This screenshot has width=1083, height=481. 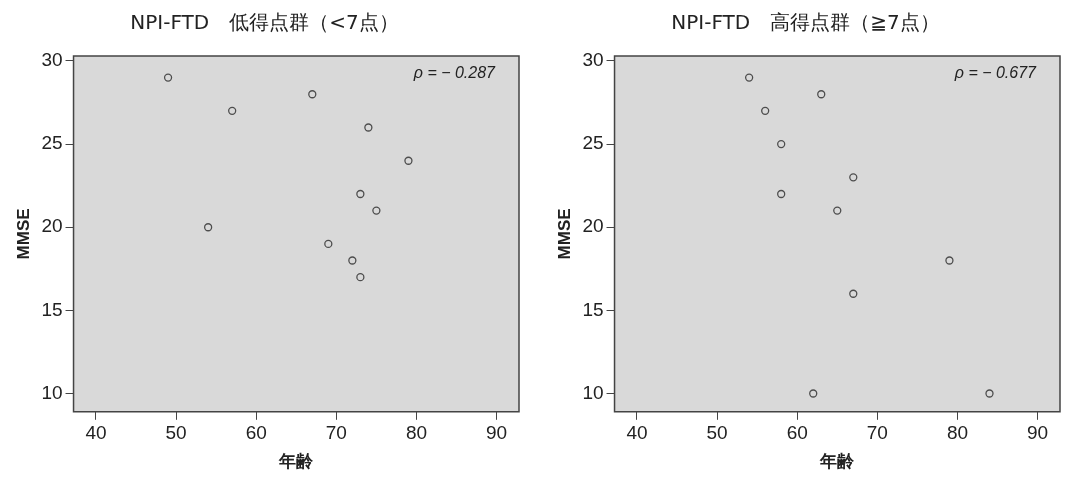 I want to click on annotation: ρ = − 0.677, so click(x=995, y=73).